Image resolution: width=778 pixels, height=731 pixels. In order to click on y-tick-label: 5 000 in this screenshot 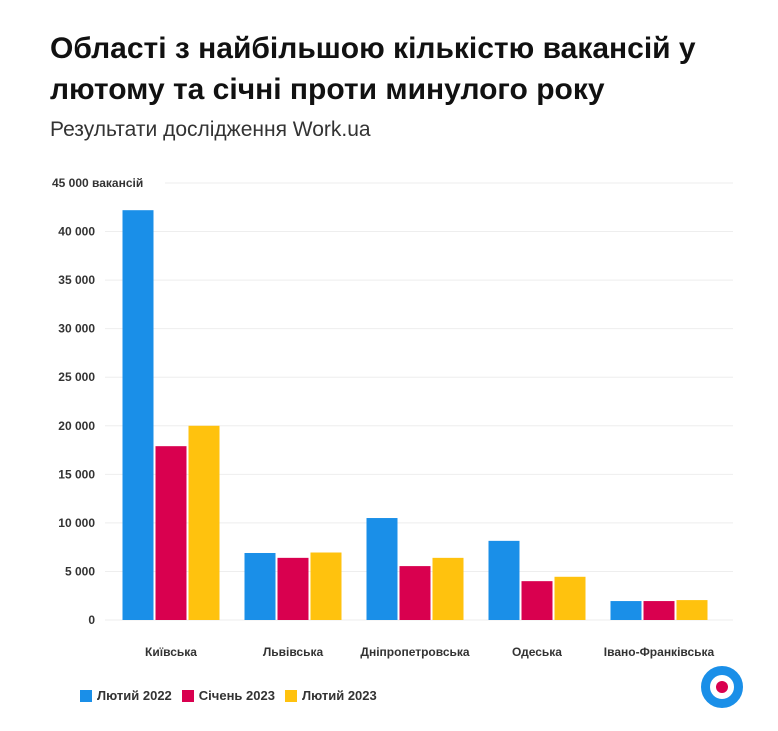, I will do `click(80, 571)`.